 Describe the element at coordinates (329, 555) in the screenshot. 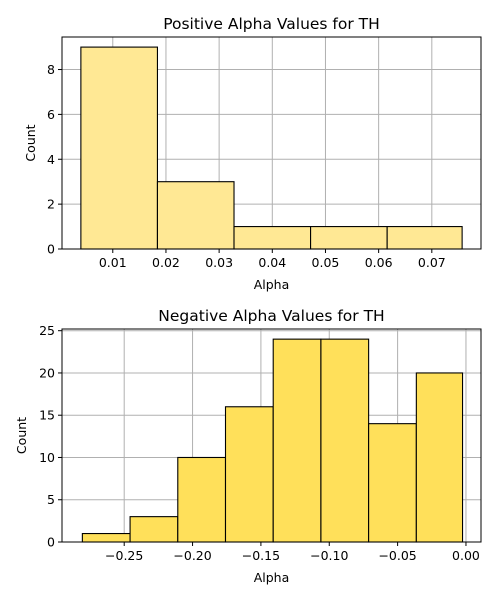

I see `x-tick-label: −0.10` at that location.